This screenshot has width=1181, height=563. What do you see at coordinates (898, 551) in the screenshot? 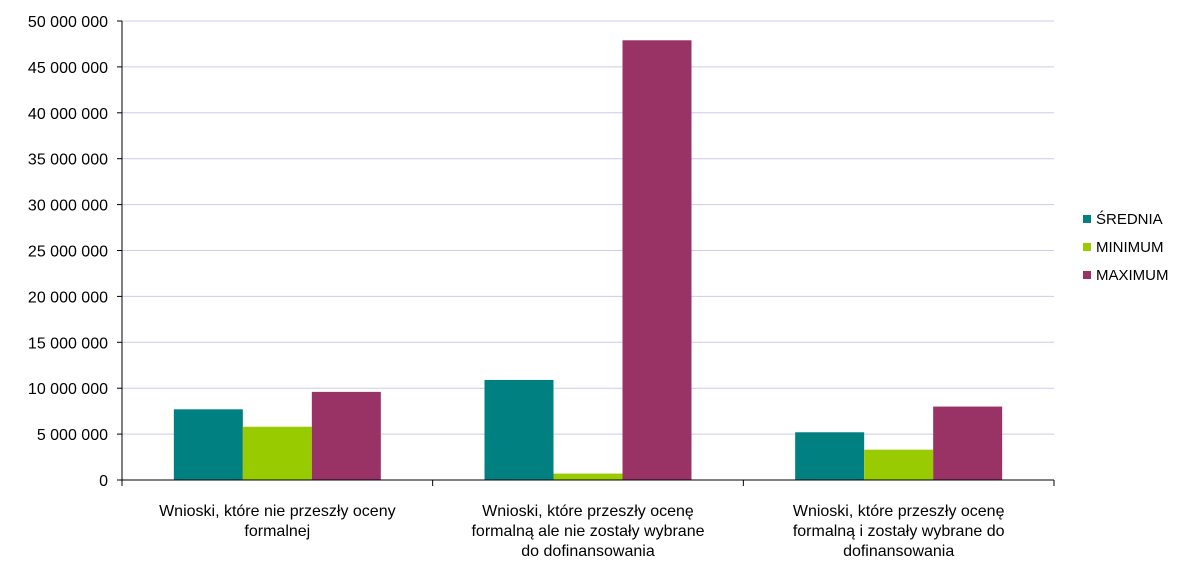
I see `category-label: dofinansowania` at bounding box center [898, 551].